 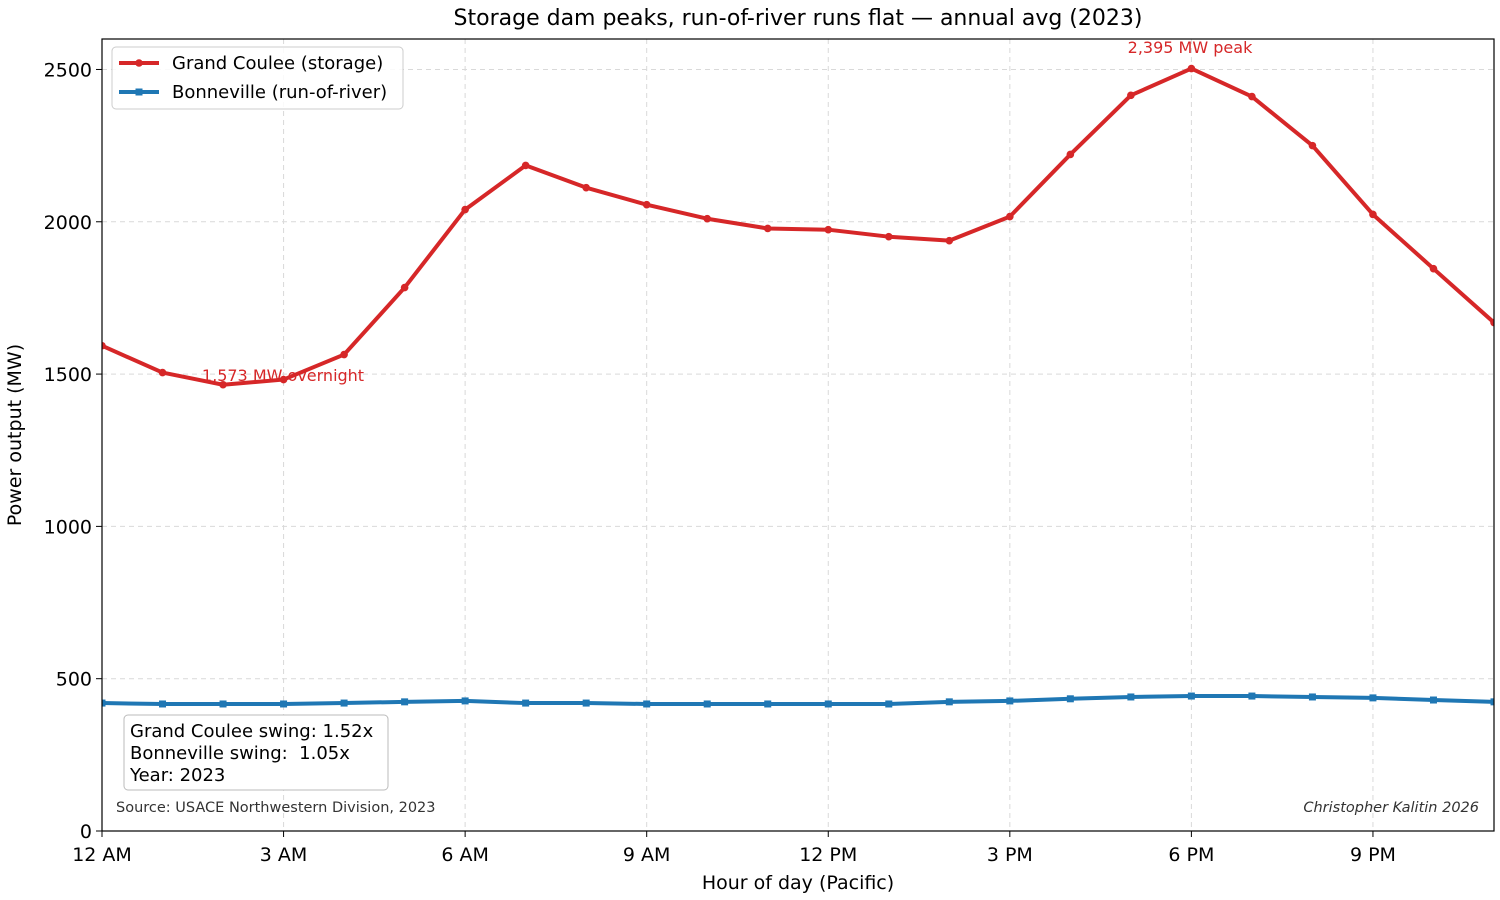 What do you see at coordinates (277, 63) in the screenshot?
I see `legend-label: Grand Coulee (storage)` at bounding box center [277, 63].